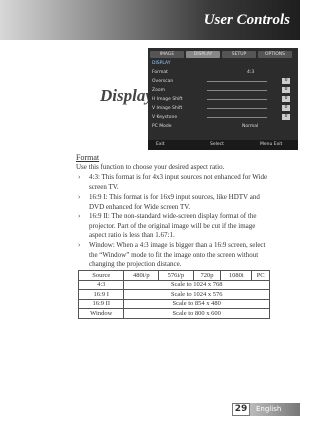 Image resolution: width=320 pixels, height=426 pixels. Describe the element at coordinates (223, 126) in the screenshot. I see `osd-row: PC Mode Normal` at that location.